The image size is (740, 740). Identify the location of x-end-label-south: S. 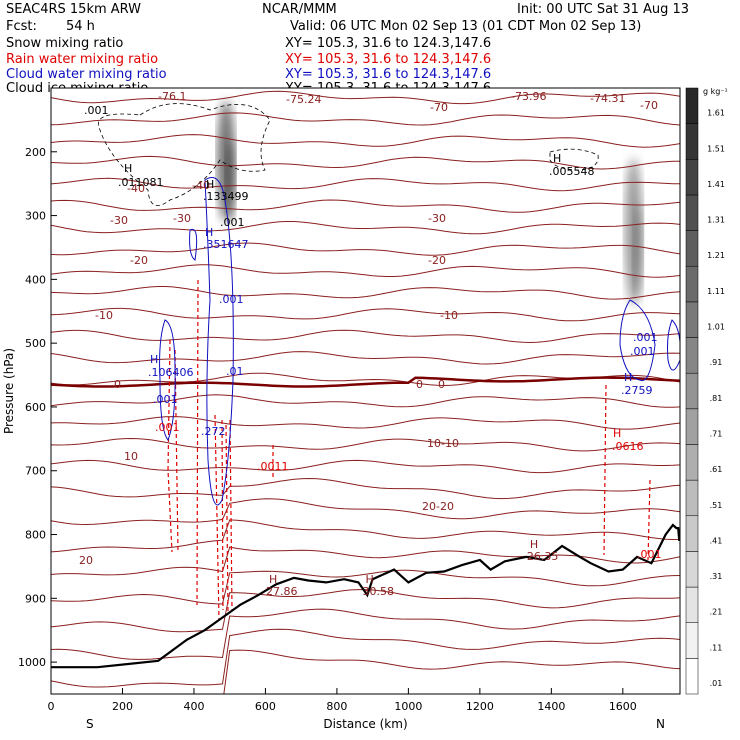
(90, 724).